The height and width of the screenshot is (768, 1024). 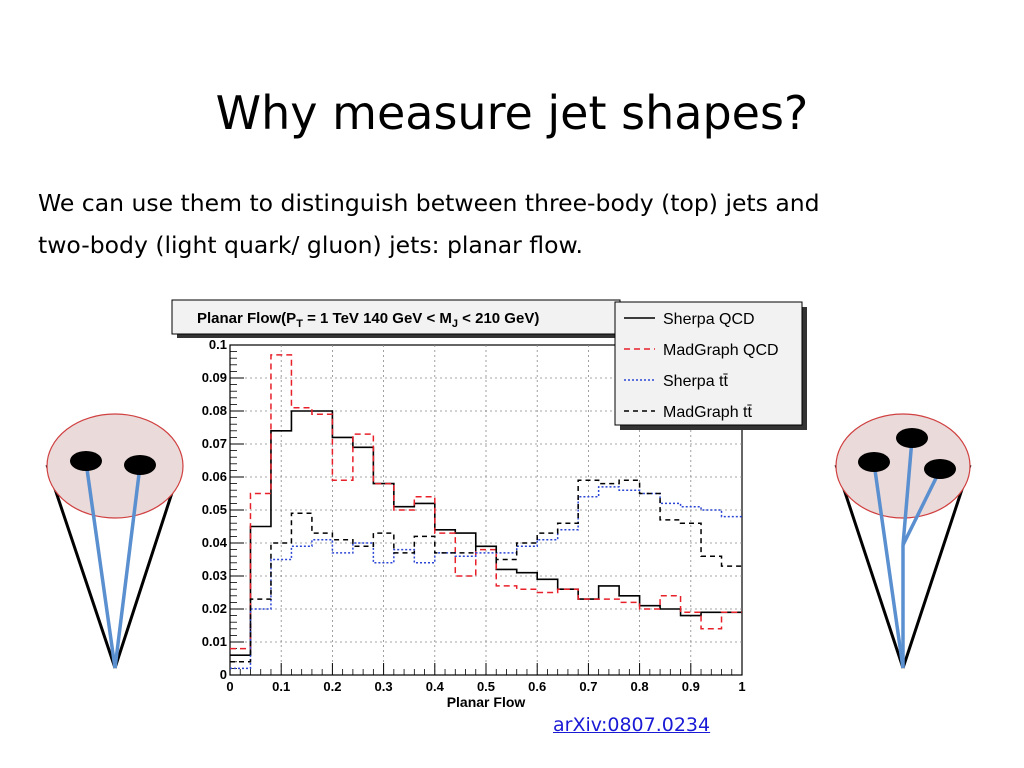 I want to click on series-line-madgraph-tt-, so click(x=486, y=571).